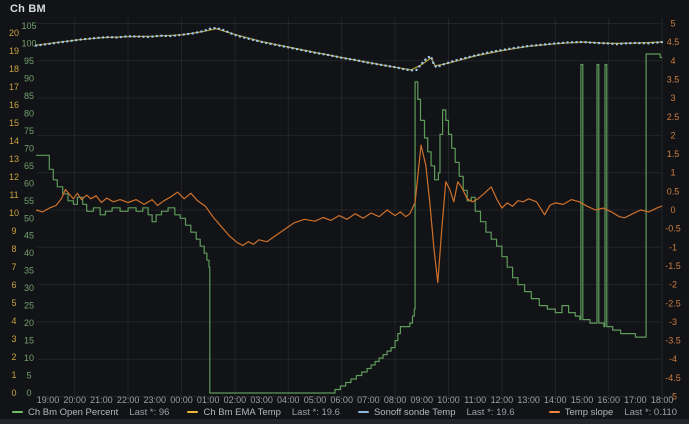 This screenshot has width=689, height=424. What do you see at coordinates (672, 135) in the screenshot?
I see `y-axis-slope-tick-label: 2` at bounding box center [672, 135].